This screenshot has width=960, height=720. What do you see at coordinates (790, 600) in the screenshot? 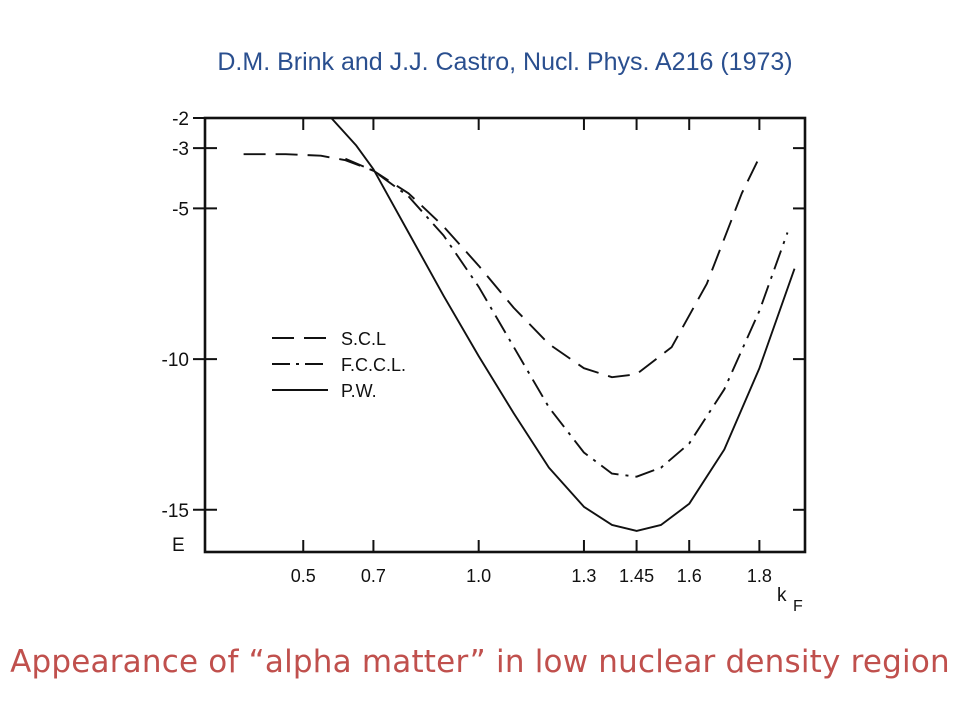
I see `x-axis-label: k F` at bounding box center [790, 600].